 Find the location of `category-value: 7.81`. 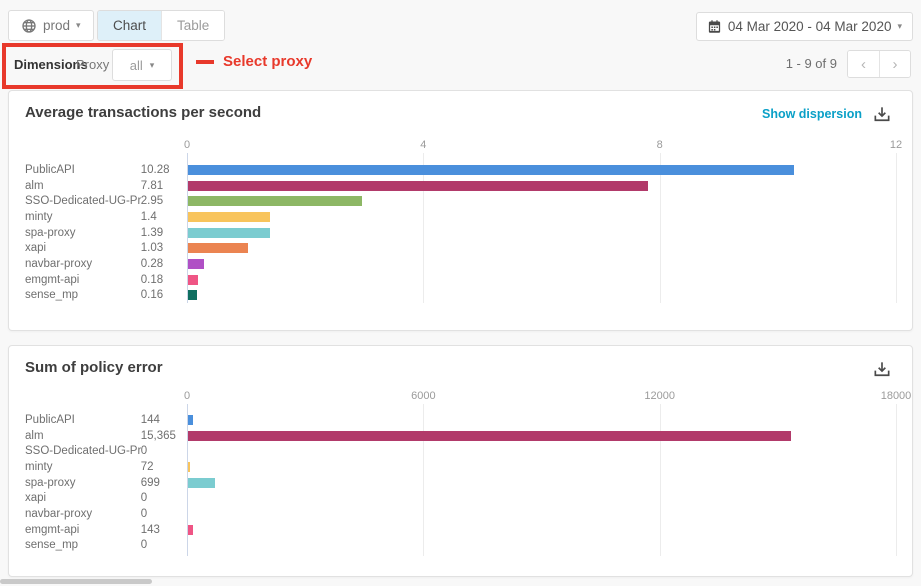

category-value: 7.81 is located at coordinates (152, 185).